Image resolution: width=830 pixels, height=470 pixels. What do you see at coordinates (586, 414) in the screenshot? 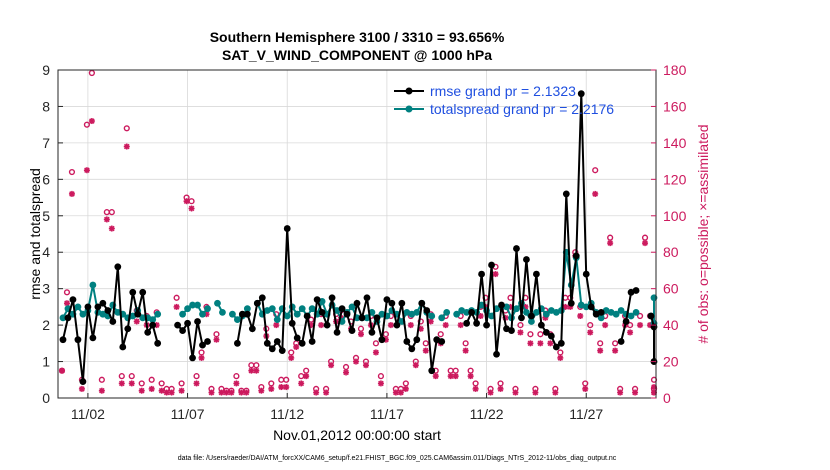
I see `x-tick-label: 11/27` at bounding box center [586, 414].